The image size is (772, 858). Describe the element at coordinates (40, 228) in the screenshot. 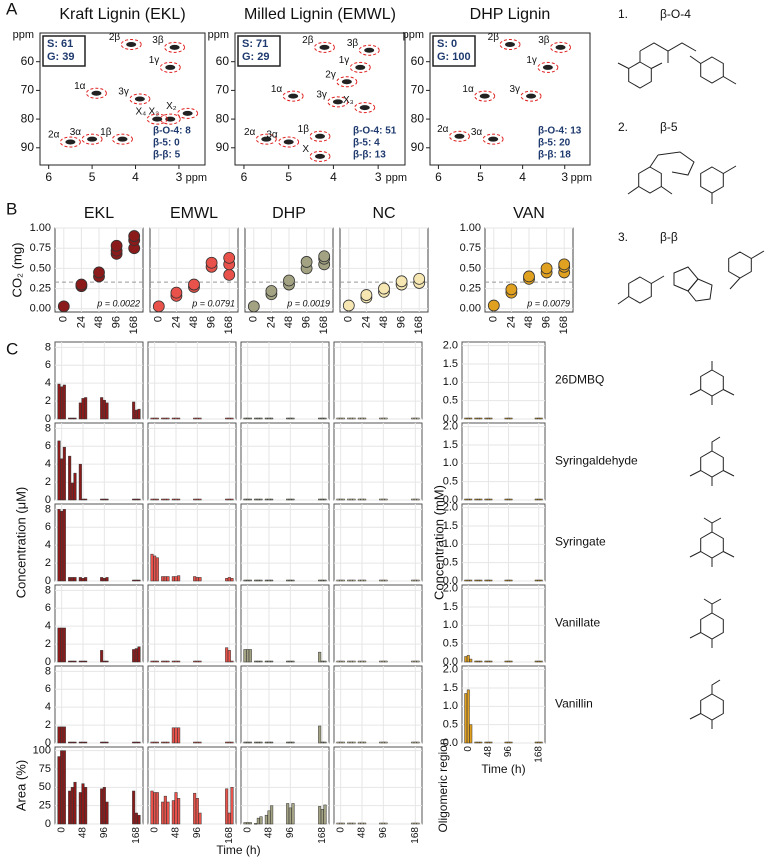

I see `y-tick-label: 1.00` at that location.